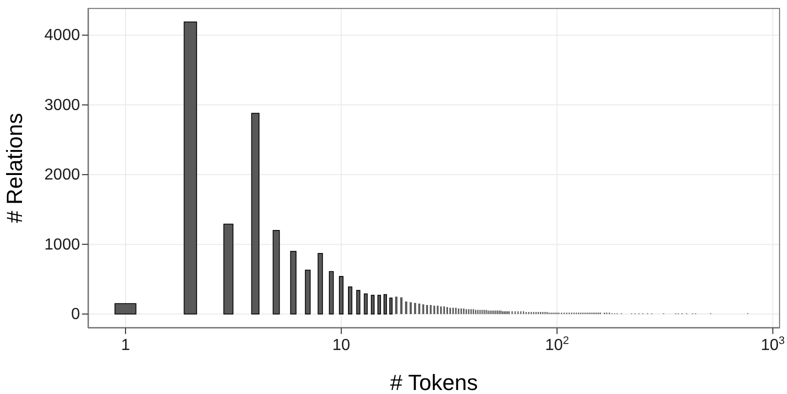  I want to click on x-tick-label: 10$^{3}$, so click(772, 344).